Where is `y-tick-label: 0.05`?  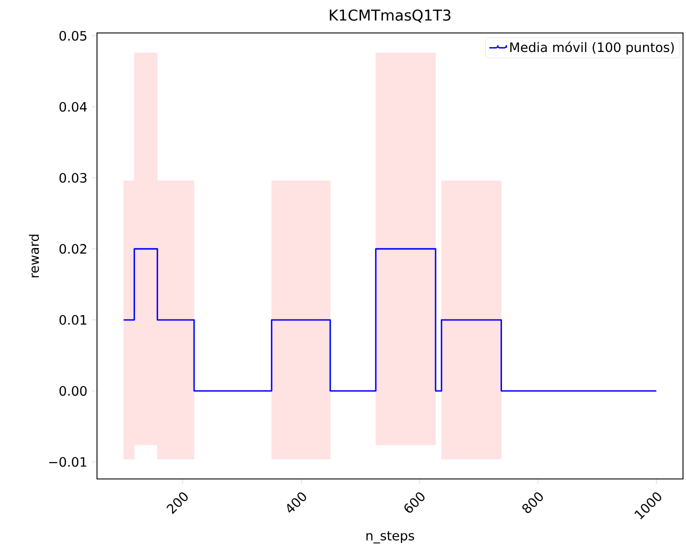
y-tick-label: 0.05 is located at coordinates (73, 35).